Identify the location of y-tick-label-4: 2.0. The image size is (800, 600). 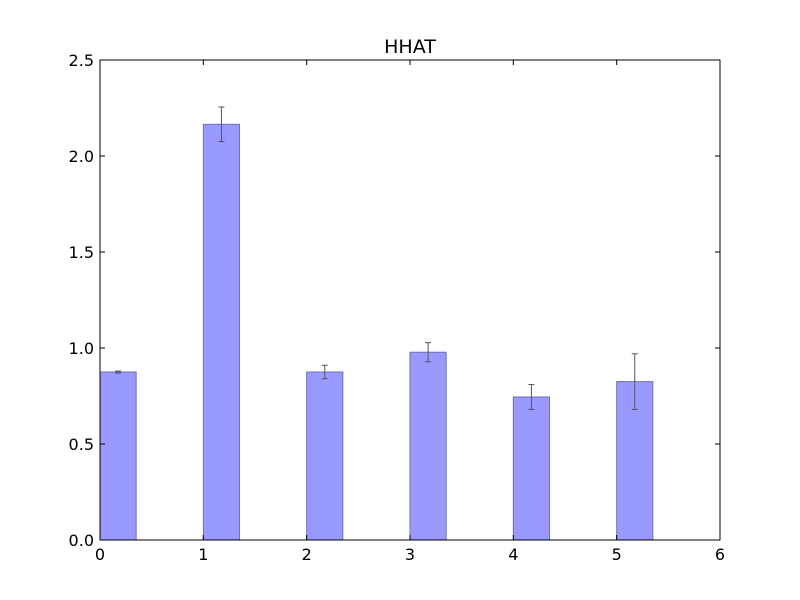
(81, 156).